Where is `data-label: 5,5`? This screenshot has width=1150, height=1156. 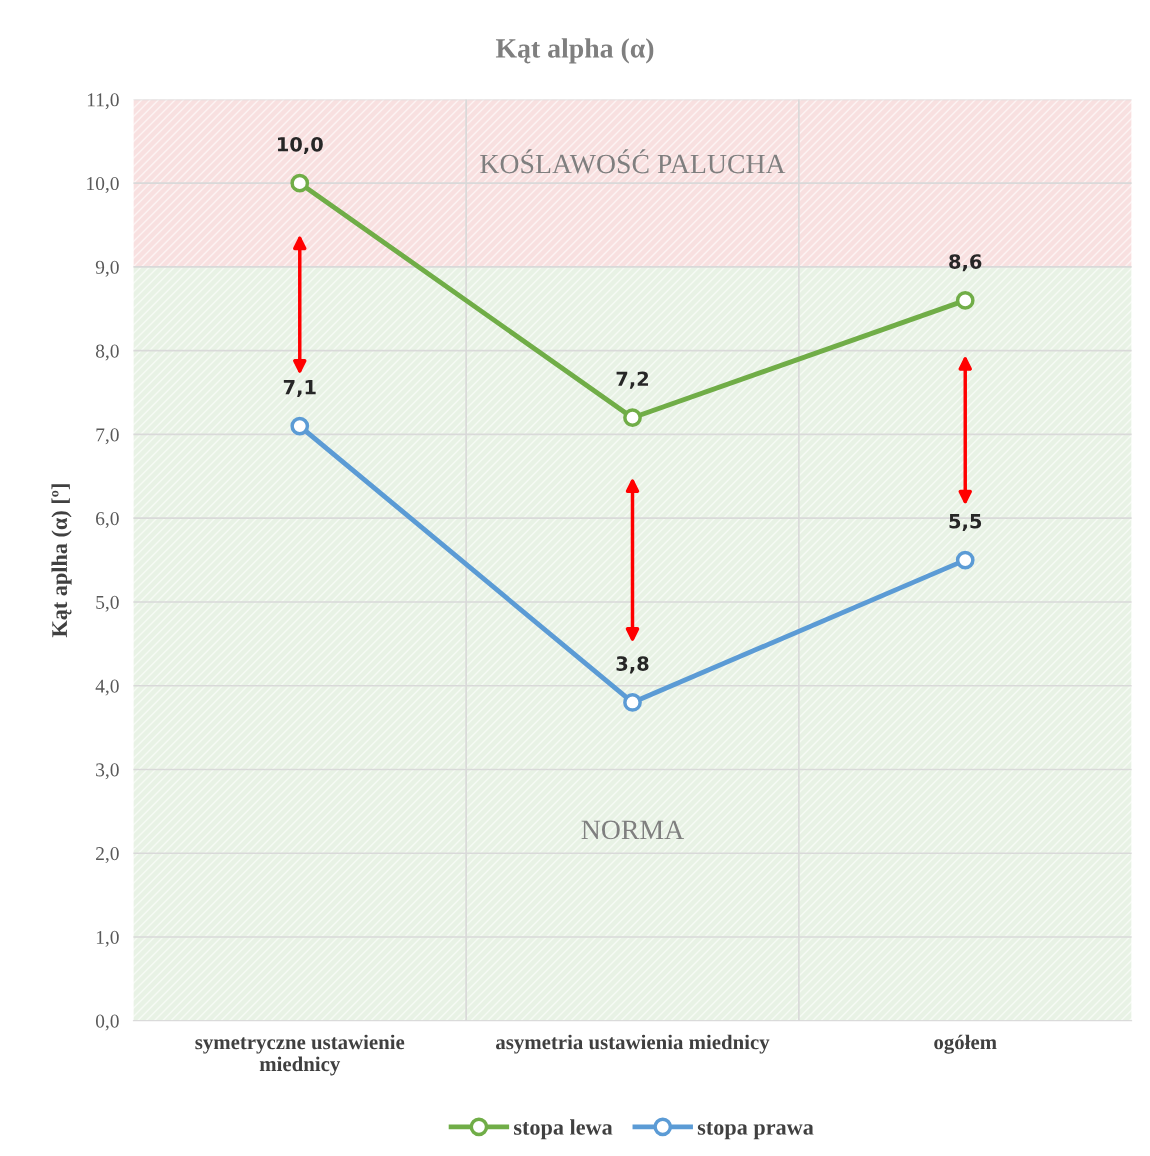 data-label: 5,5 is located at coordinates (965, 523).